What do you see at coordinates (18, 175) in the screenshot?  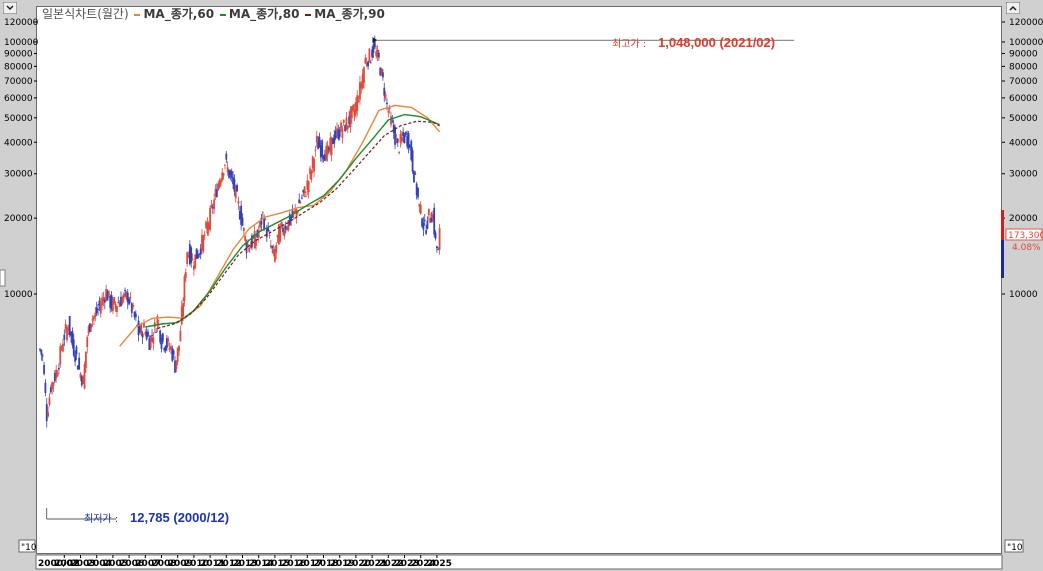 I see `y-tick-left: 30000` at bounding box center [18, 175].